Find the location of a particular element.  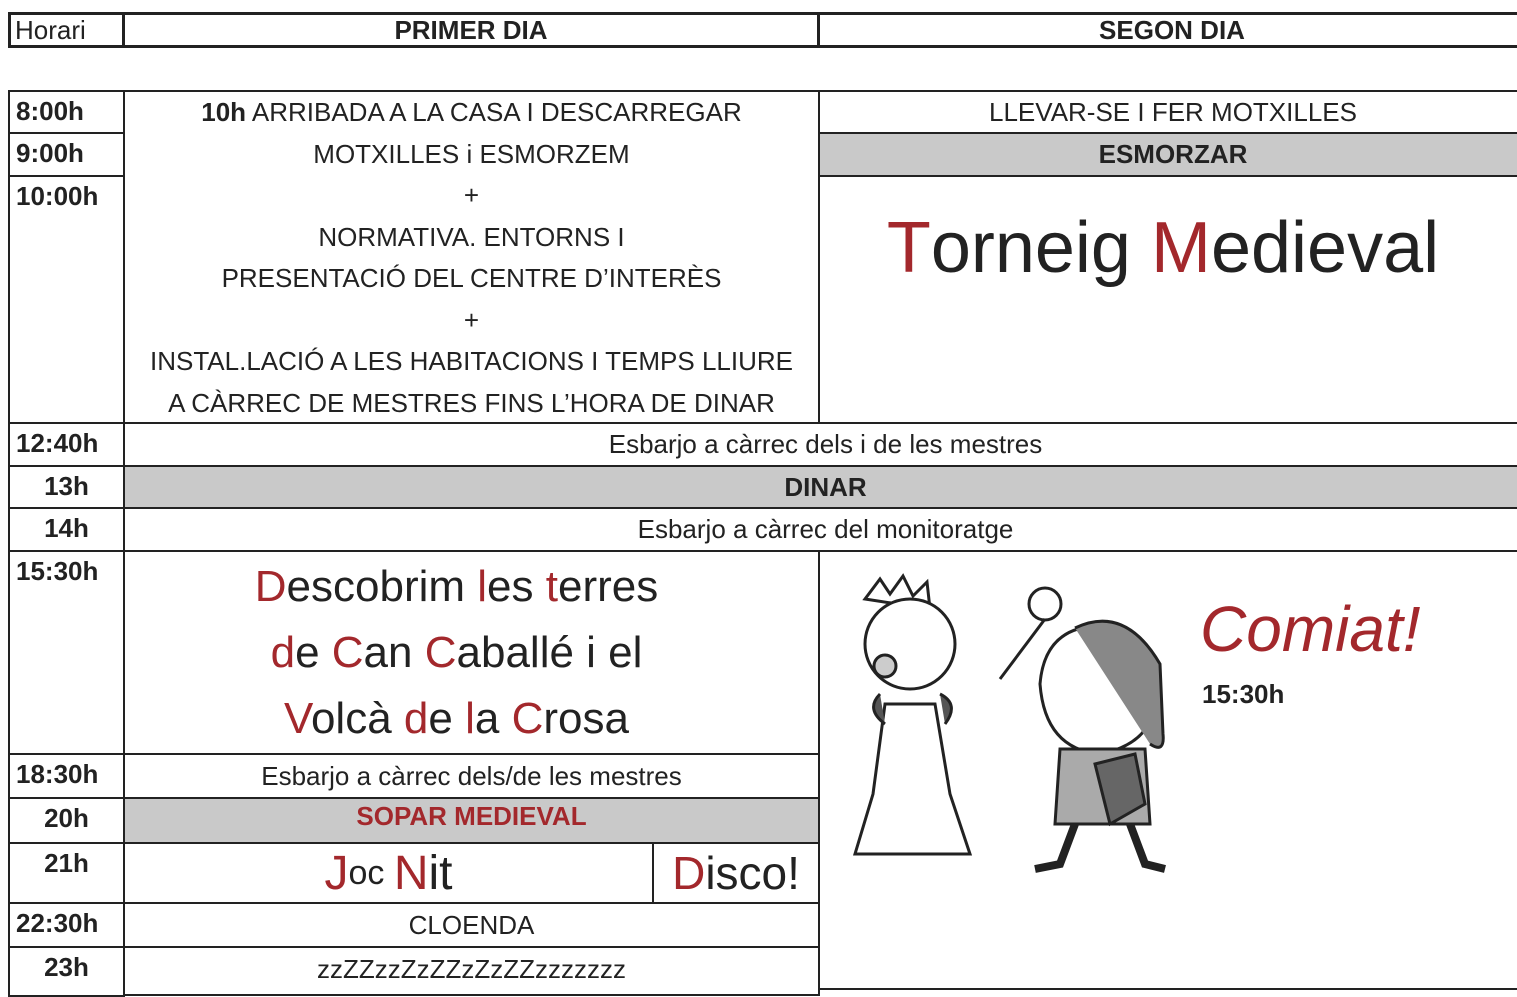

activity-line: Descobrim les terres is located at coordinates (471, 587).